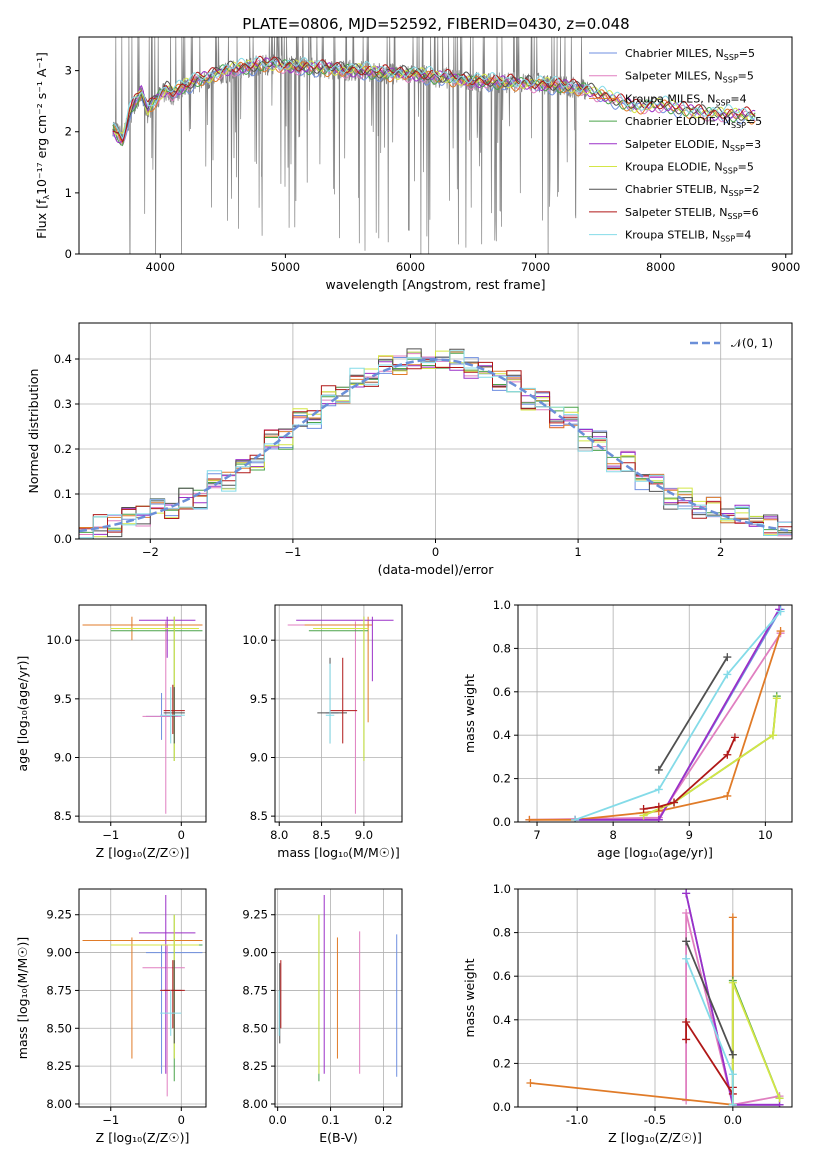  Describe the element at coordinates (502, 735) in the screenshot. I see `y-tick-label: 0.4` at that location.